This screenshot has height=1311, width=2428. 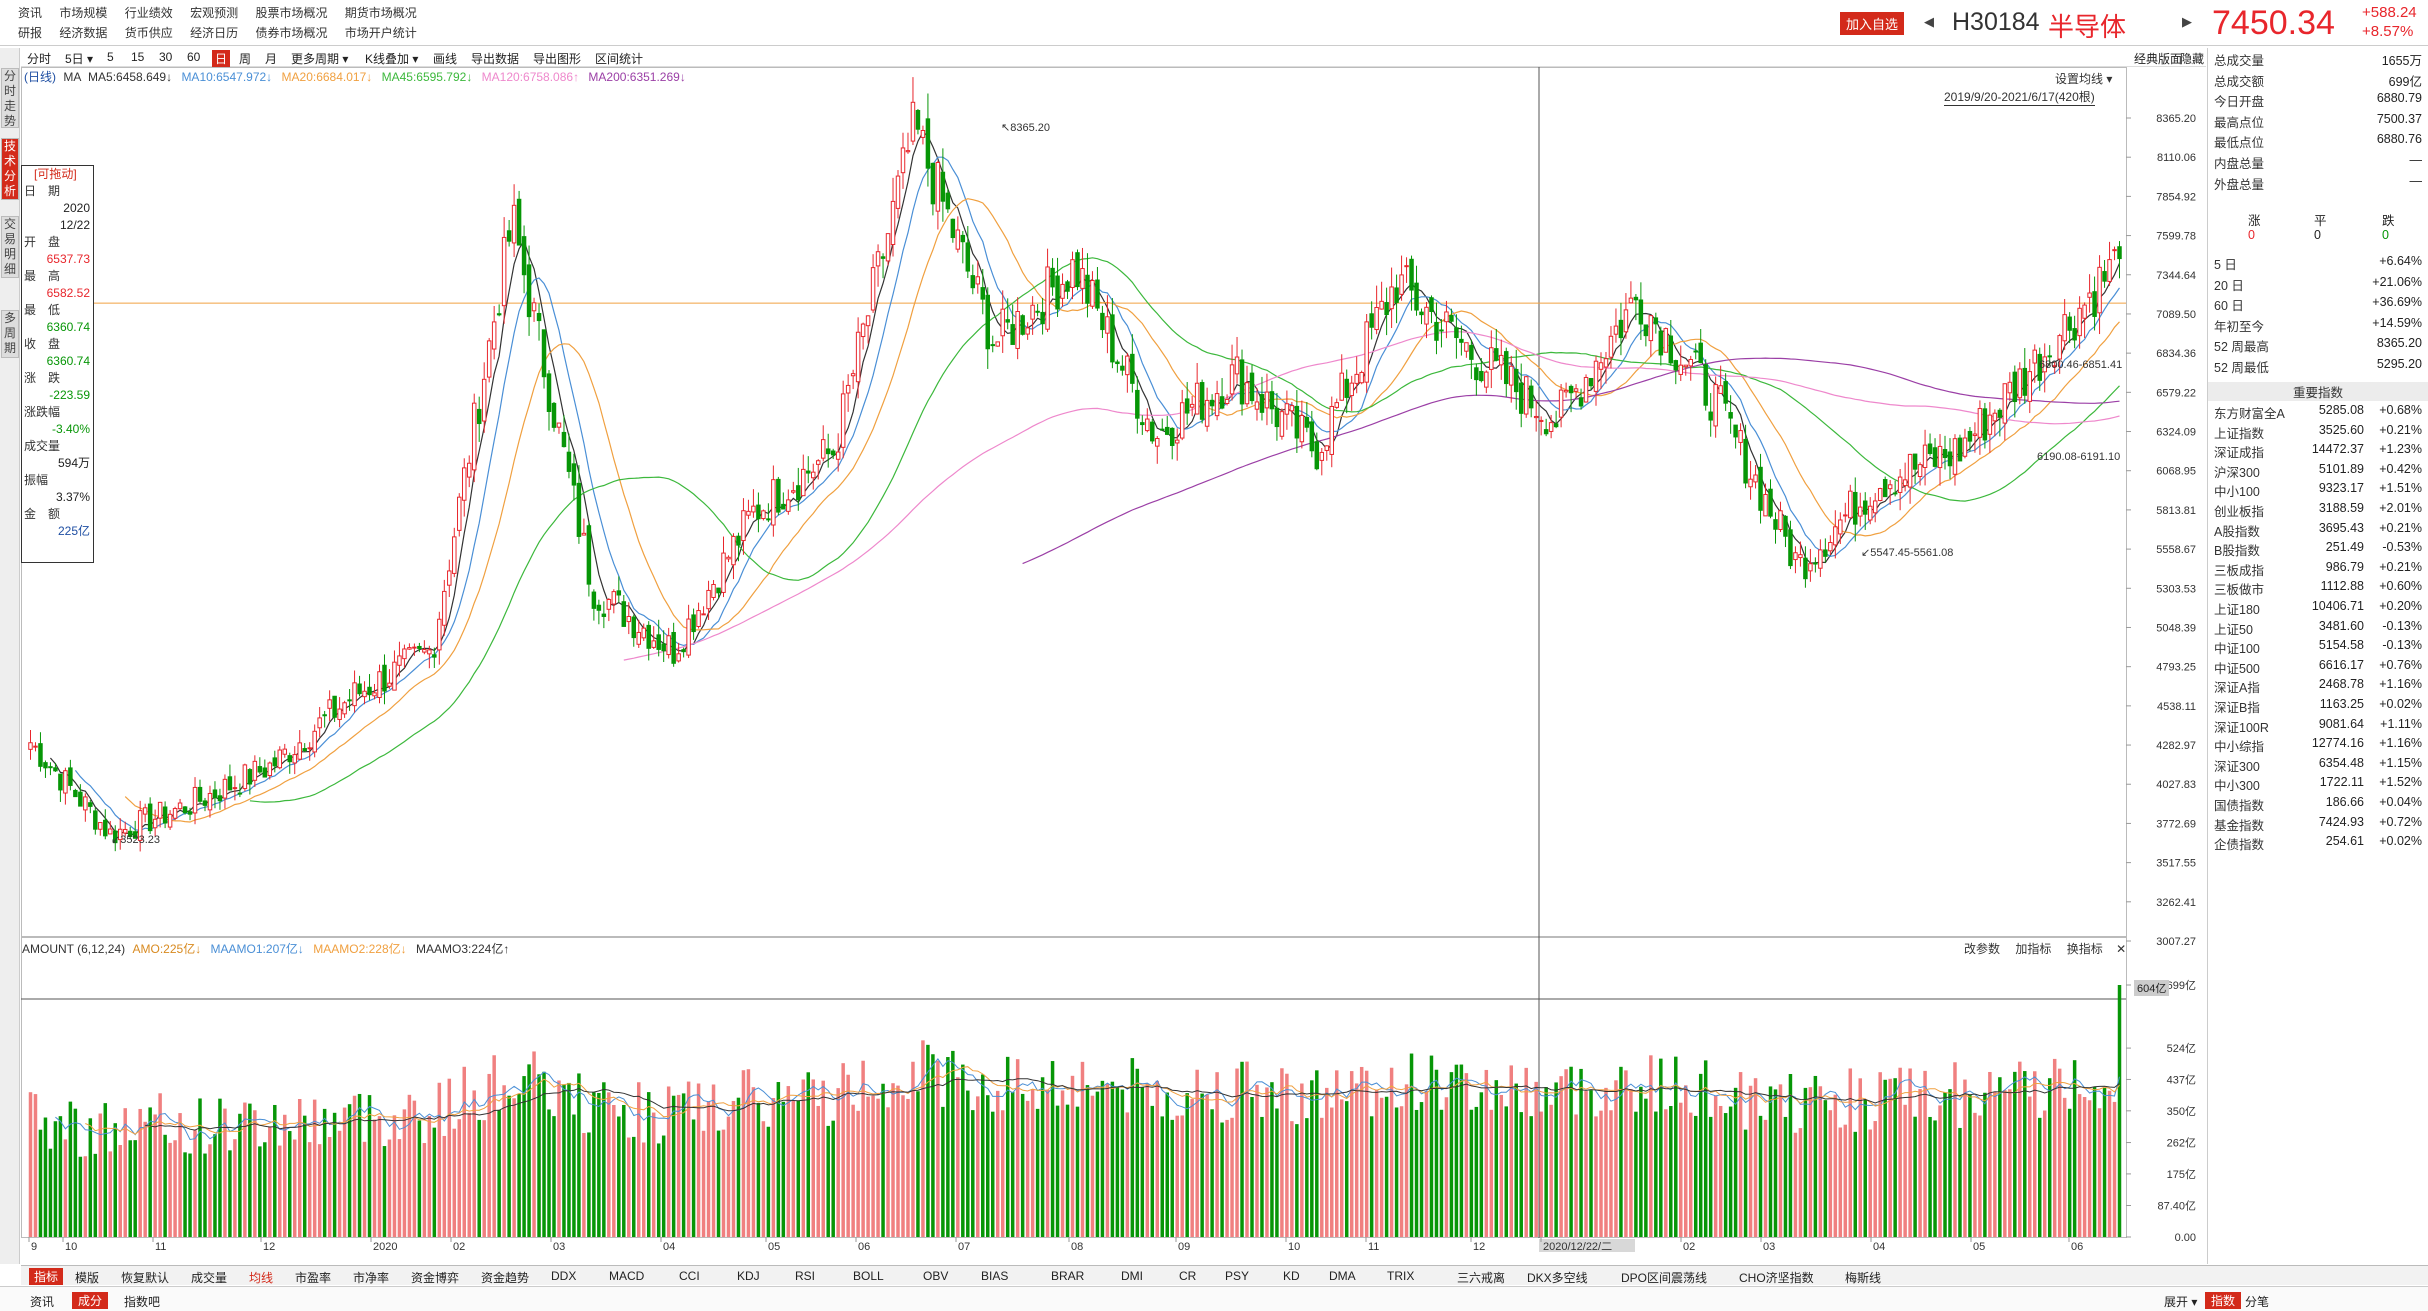 I want to click on indicator-tab: 市净率, so click(x=371, y=1278).